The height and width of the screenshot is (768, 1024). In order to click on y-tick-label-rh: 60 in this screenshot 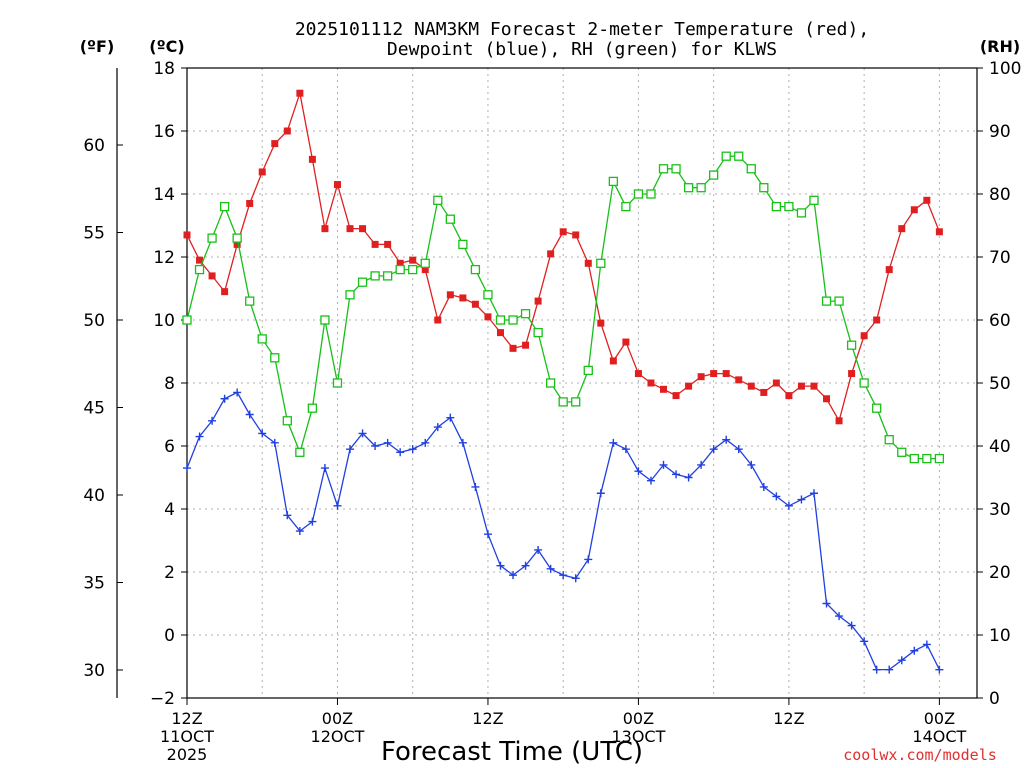, I will do `click(1000, 321)`.